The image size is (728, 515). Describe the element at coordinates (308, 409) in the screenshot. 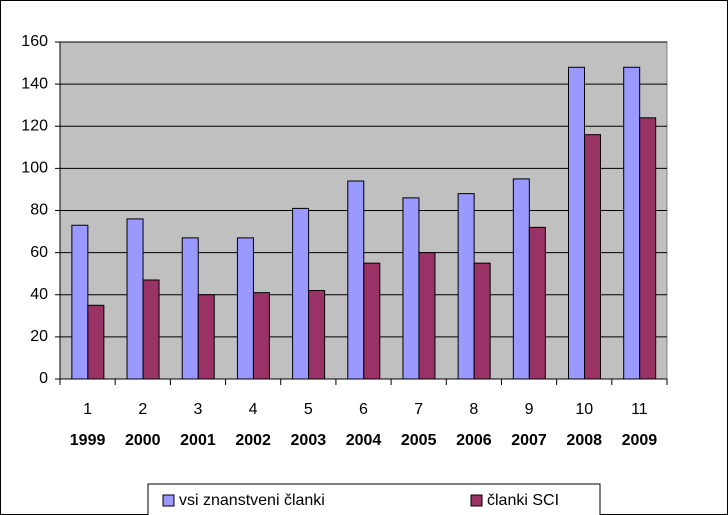

I see `x-tick-label: 5` at that location.